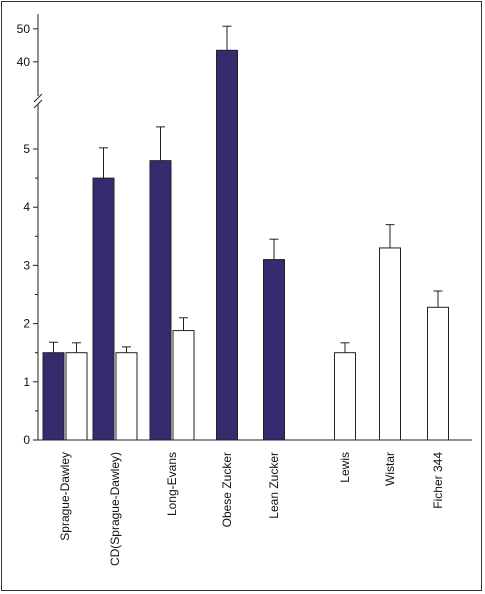  Describe the element at coordinates (115, 509) in the screenshot. I see `x-tick-label: CD(Sprague-Dawley)` at that location.